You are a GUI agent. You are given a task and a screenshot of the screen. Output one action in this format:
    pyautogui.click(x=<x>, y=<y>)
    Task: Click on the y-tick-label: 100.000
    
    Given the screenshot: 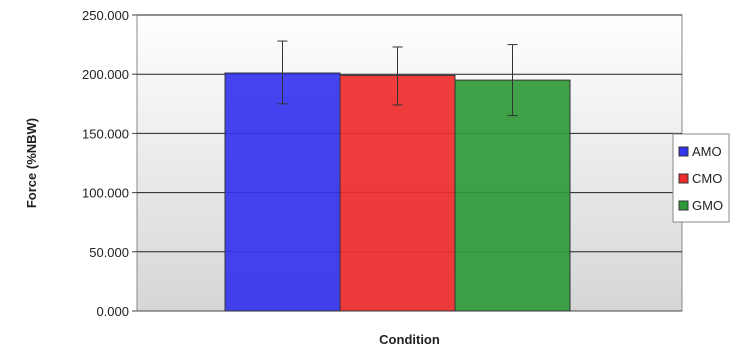 What is the action you would take?
    pyautogui.click(x=105, y=193)
    